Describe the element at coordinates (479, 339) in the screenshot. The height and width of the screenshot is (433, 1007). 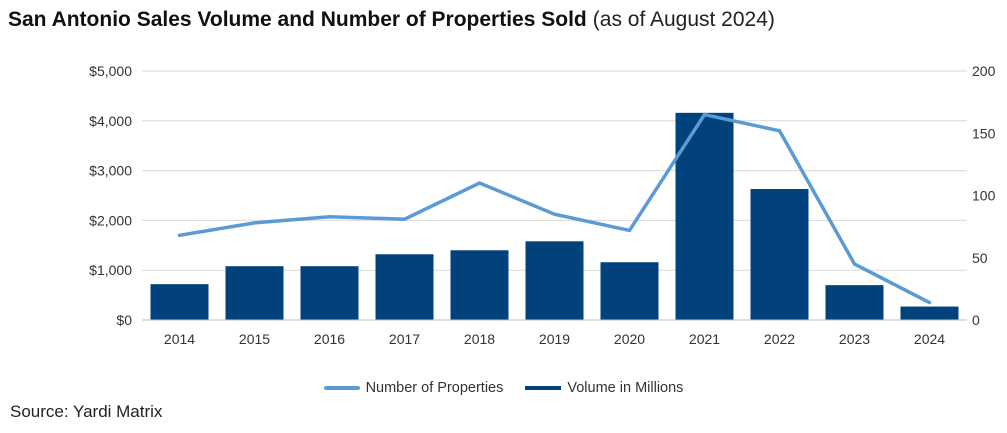
I see `x-tick-label: 2018` at that location.